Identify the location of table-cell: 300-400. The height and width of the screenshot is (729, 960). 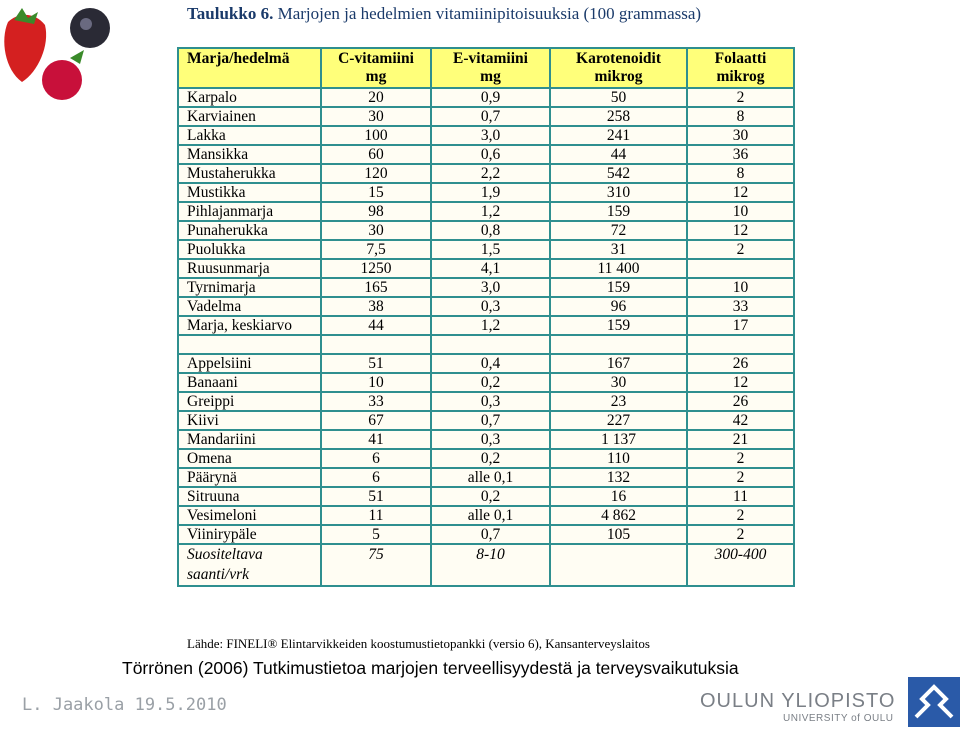
(740, 565).